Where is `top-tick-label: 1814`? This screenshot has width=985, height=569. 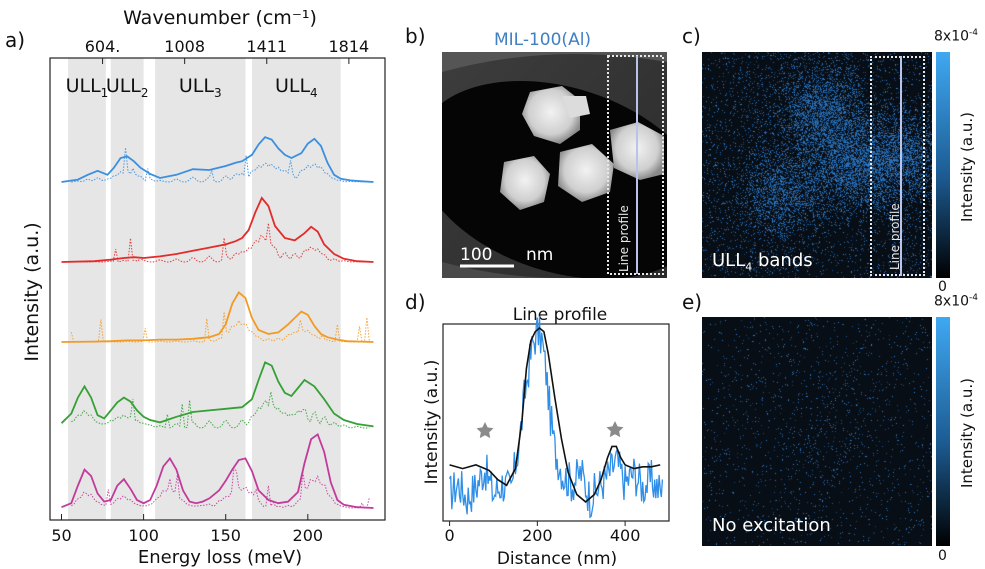 top-tick-label: 1814 is located at coordinates (349, 46).